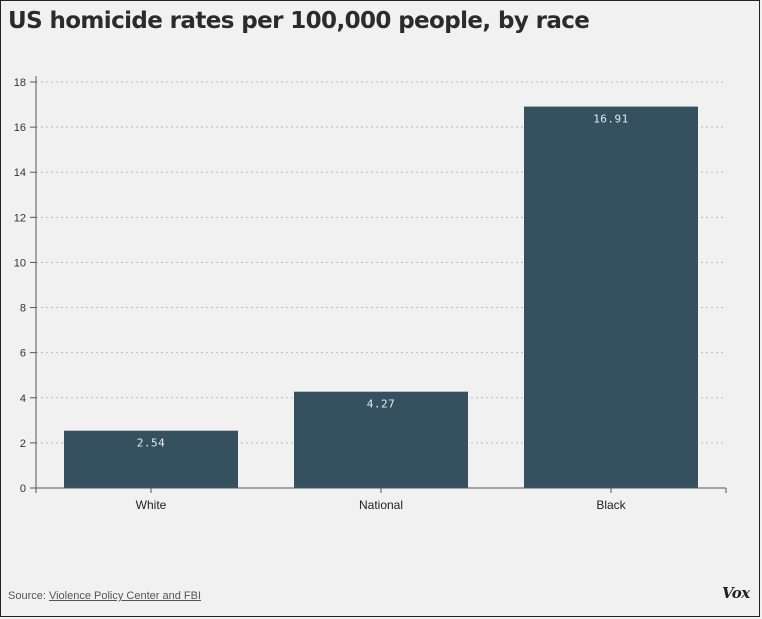 The width and height of the screenshot is (762, 619). What do you see at coordinates (151, 443) in the screenshot?
I see `bar-value-label: 2.54` at bounding box center [151, 443].